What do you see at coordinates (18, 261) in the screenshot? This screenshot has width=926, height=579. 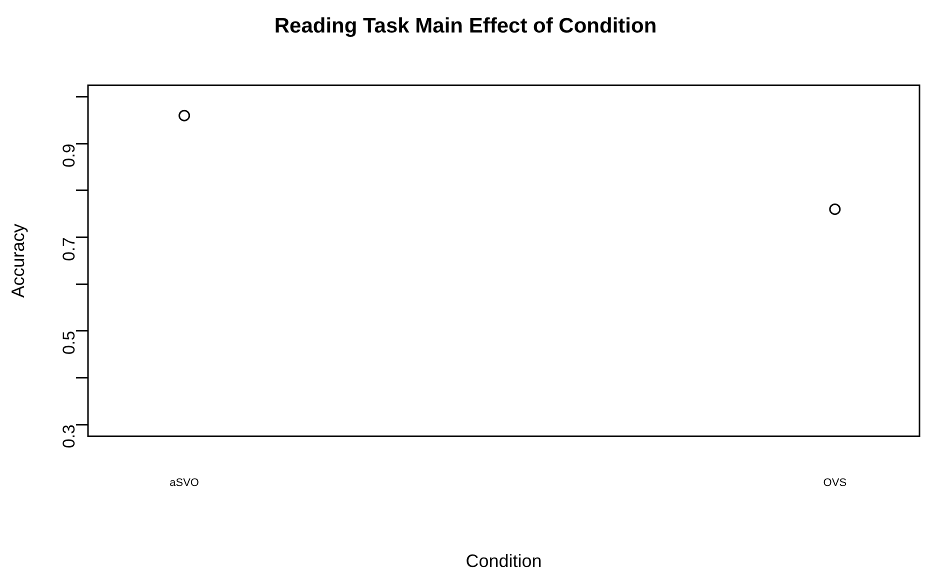 I see `y-axis-title: Accuracy` at bounding box center [18, 261].